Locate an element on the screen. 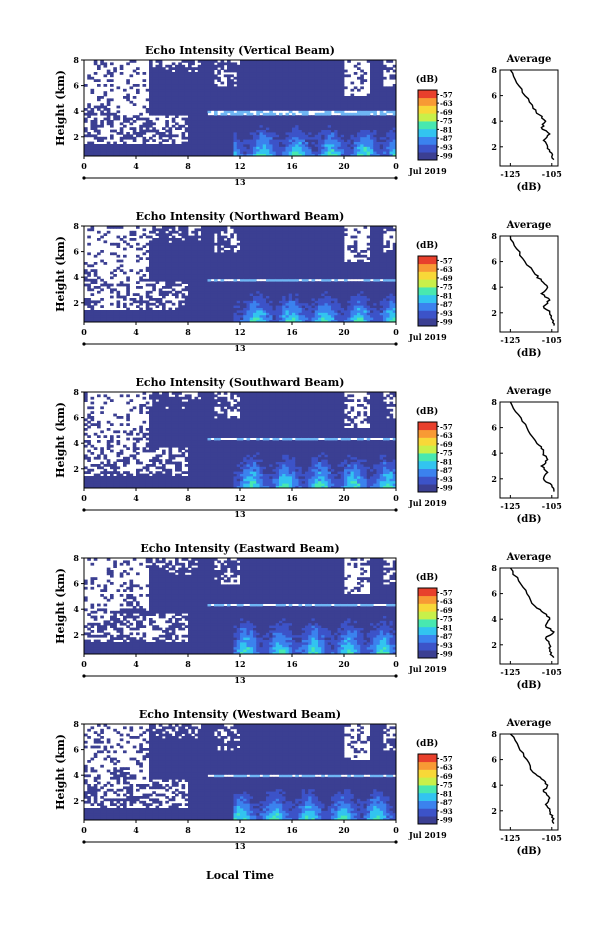 This screenshot has height=929, width=611. x-axis-label-area: Local Time is located at coordinates (240, 875).